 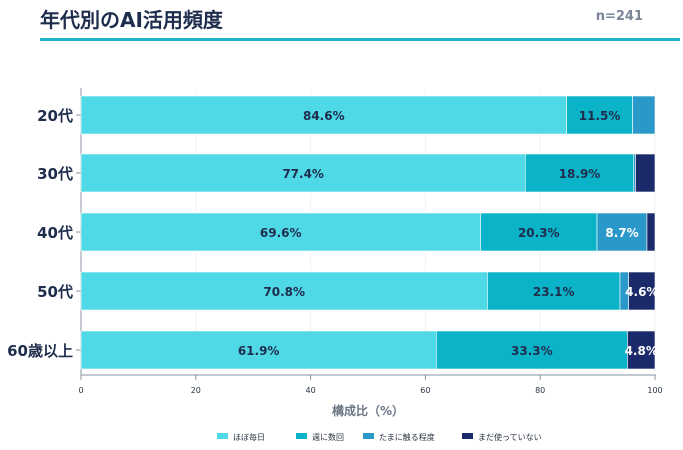 What do you see at coordinates (619, 16) in the screenshot?
I see `sample-size-label: n=241` at bounding box center [619, 16].